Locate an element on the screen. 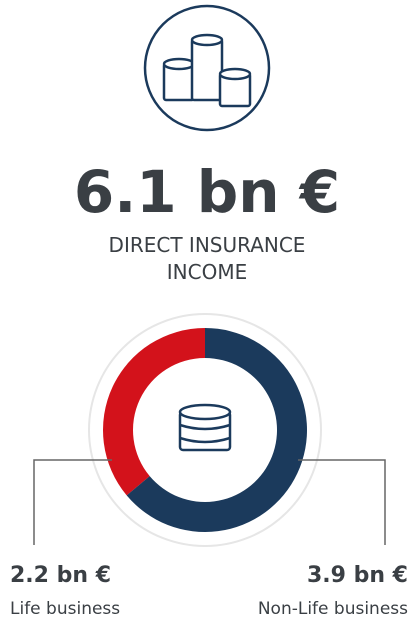 This screenshot has height=620, width=414. subtitle-box: DIRECT INSURANCE INCOME is located at coordinates (207, 258).